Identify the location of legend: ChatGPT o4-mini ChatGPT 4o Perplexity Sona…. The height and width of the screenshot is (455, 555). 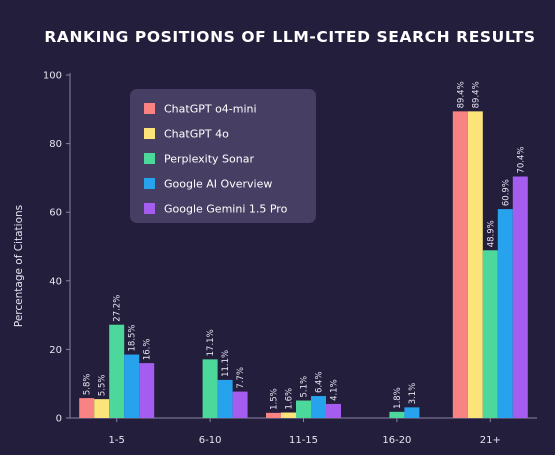
(223, 156).